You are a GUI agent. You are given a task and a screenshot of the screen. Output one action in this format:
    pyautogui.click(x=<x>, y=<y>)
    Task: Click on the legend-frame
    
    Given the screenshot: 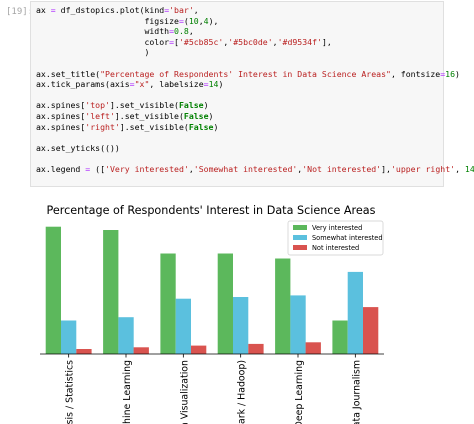 What is the action you would take?
    pyautogui.click(x=335, y=238)
    